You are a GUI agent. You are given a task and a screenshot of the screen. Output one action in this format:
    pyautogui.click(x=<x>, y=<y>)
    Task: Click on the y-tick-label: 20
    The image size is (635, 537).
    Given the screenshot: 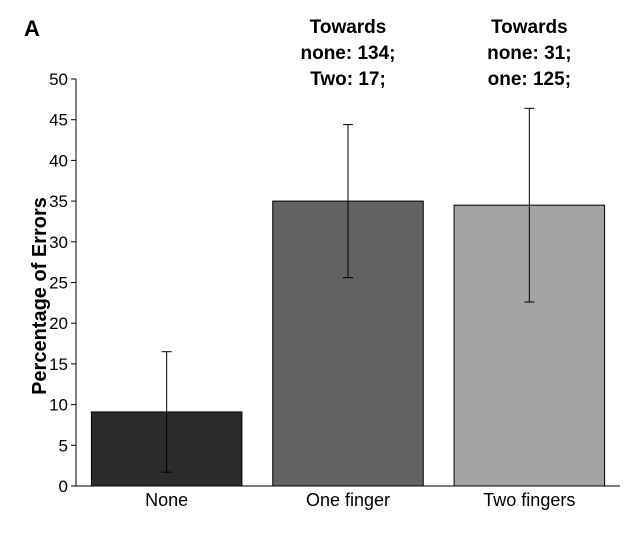 What is the action you would take?
    pyautogui.click(x=58, y=323)
    